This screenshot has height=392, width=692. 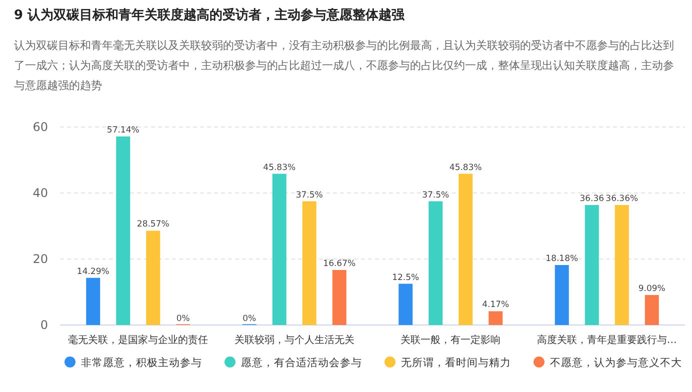 I want to click on x-tick-label: 毫无关联，是国家与企业的责任, so click(x=138, y=340).